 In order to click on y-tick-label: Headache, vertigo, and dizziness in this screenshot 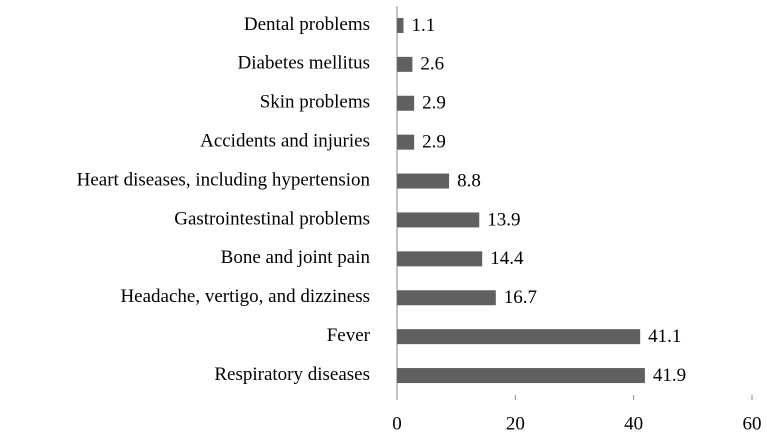, I will do `click(245, 296)`.